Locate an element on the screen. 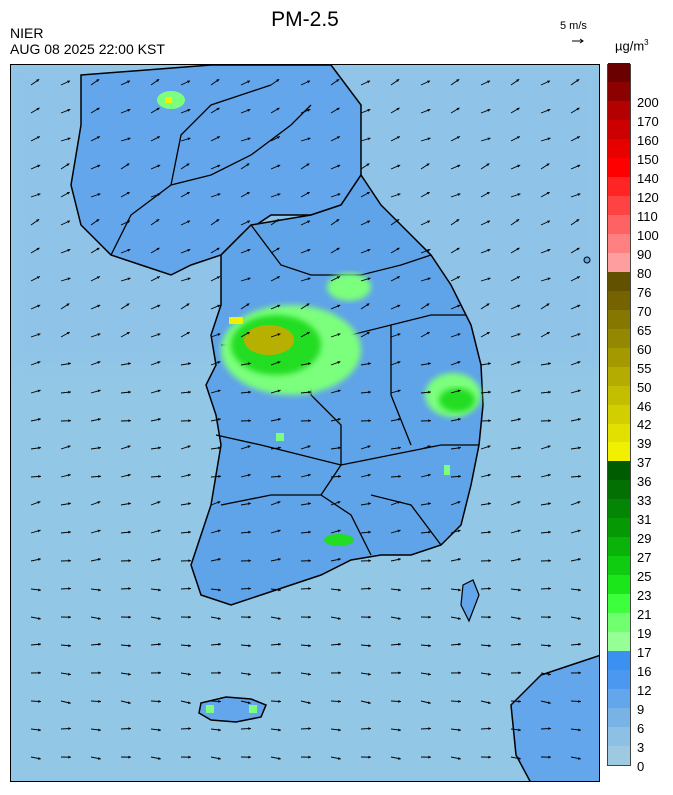 The height and width of the screenshot is (795, 673). legend-value-label: 6 is located at coordinates (641, 729).